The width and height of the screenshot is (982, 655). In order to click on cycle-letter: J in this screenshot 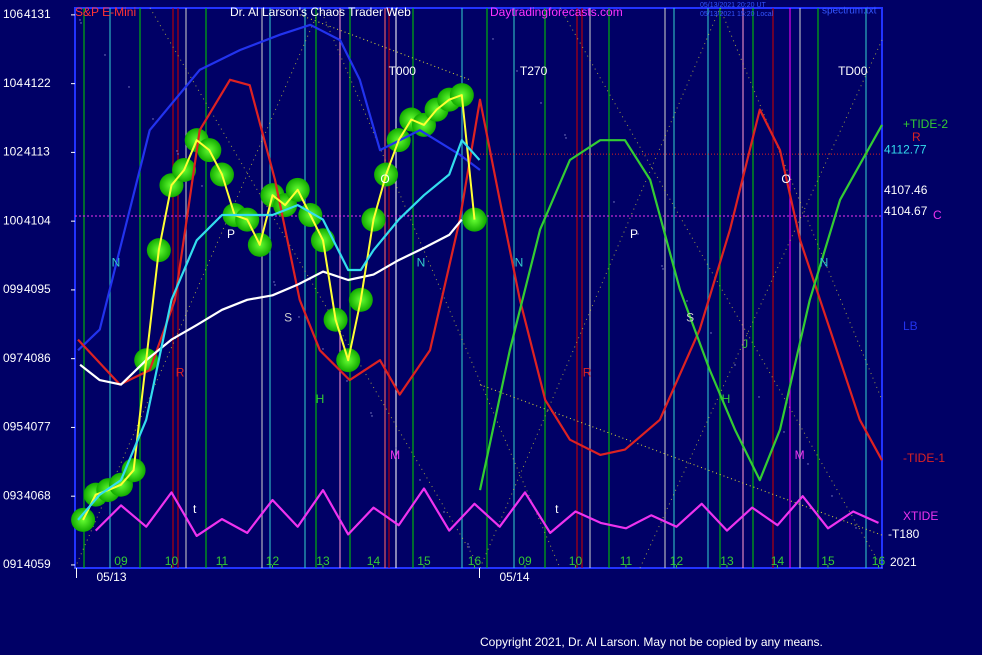, I will do `click(745, 344)`.